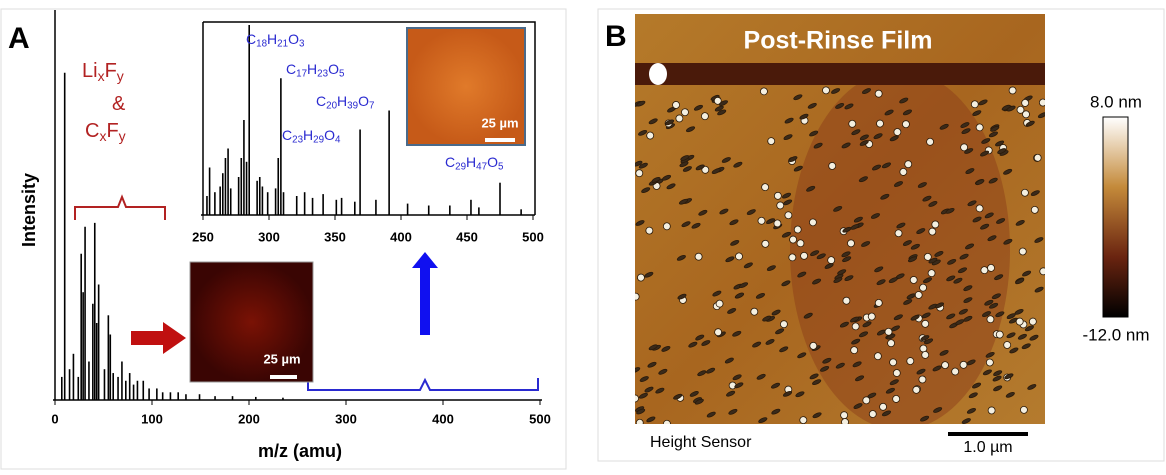 The width and height of the screenshot is (1166, 475). Describe the element at coordinates (369, 118) in the screenshot. I see `inset-frame` at that location.